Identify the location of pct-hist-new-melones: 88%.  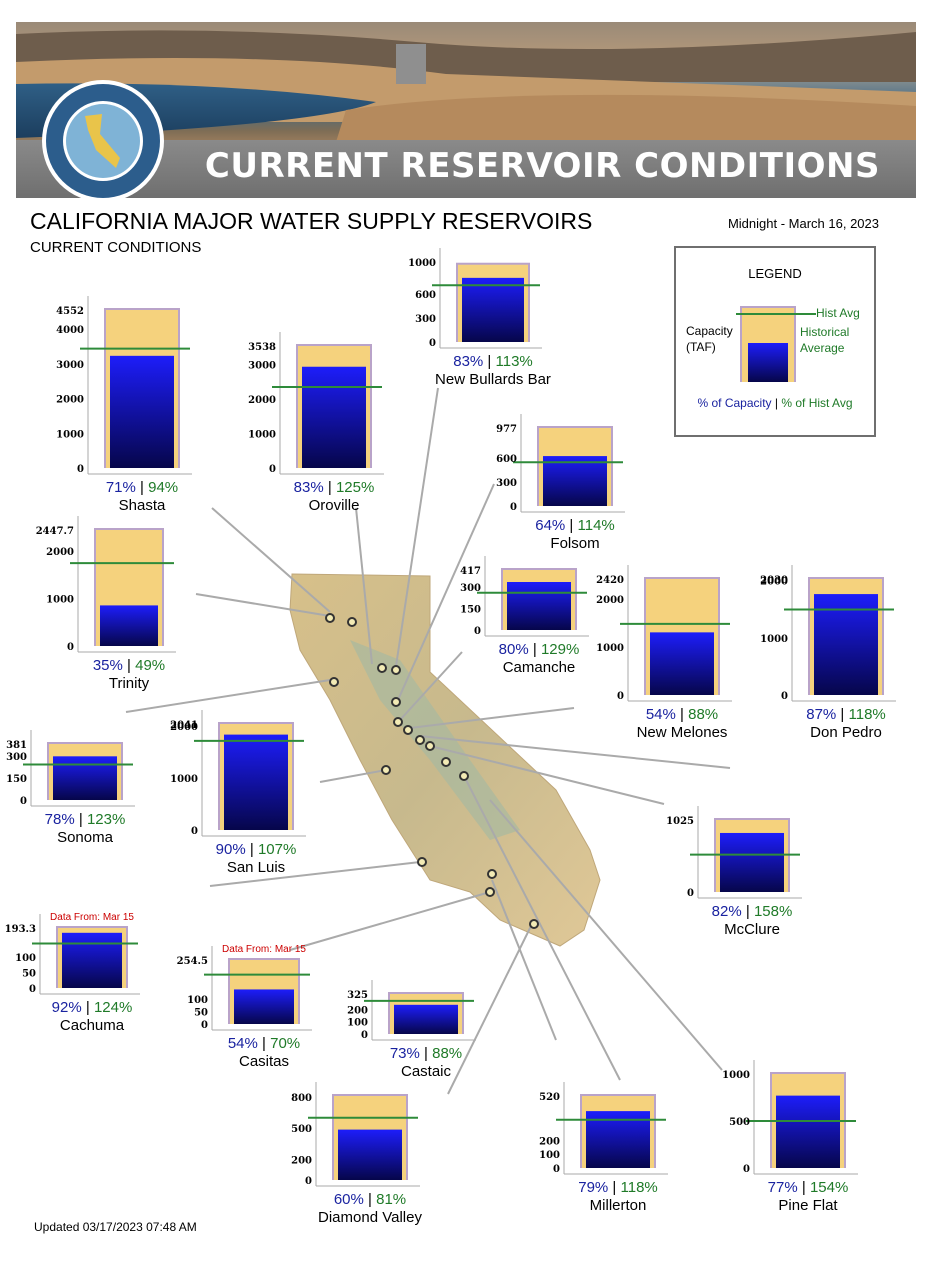
(703, 714).